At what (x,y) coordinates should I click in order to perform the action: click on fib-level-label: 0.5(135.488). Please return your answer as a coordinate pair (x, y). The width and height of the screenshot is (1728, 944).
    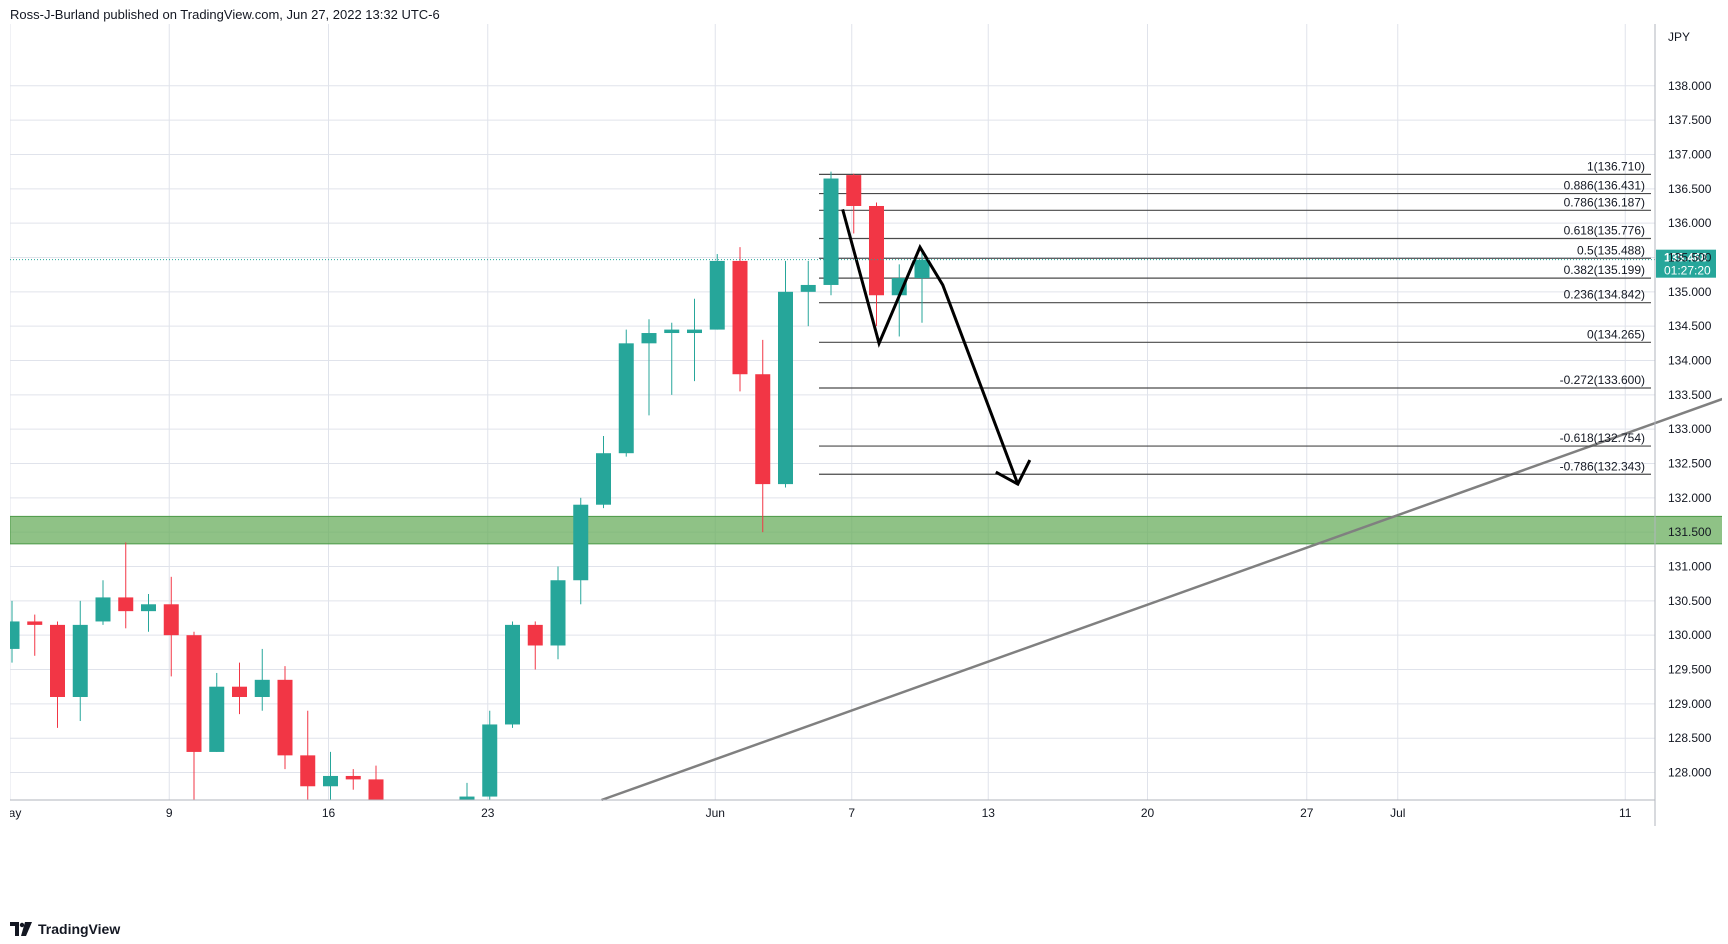
    Looking at the image, I should click on (1611, 250).